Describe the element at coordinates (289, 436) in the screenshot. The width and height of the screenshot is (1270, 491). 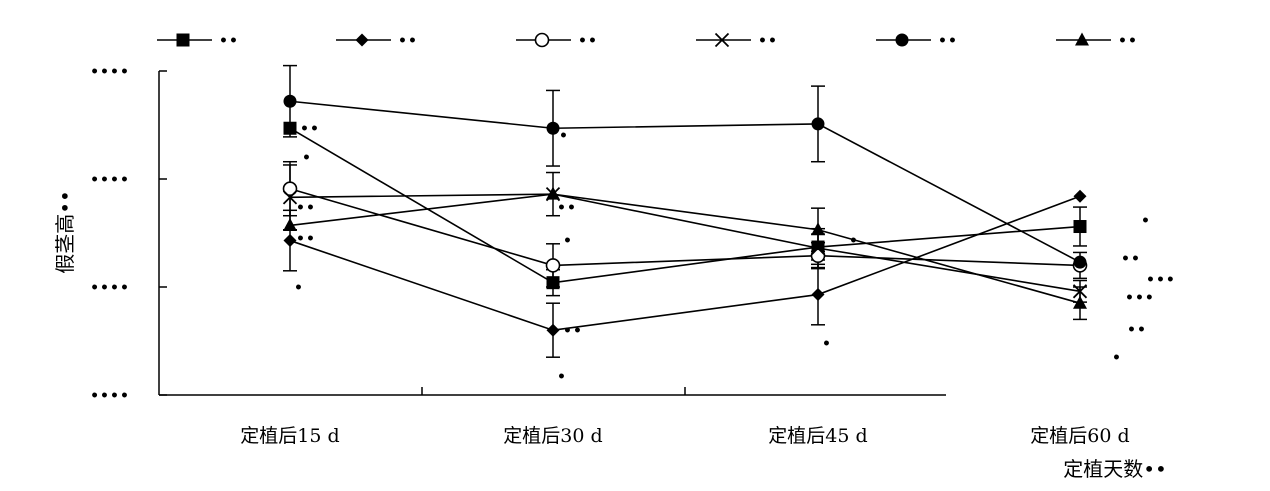
I see `x-tick-label: 定植后15 d` at that location.